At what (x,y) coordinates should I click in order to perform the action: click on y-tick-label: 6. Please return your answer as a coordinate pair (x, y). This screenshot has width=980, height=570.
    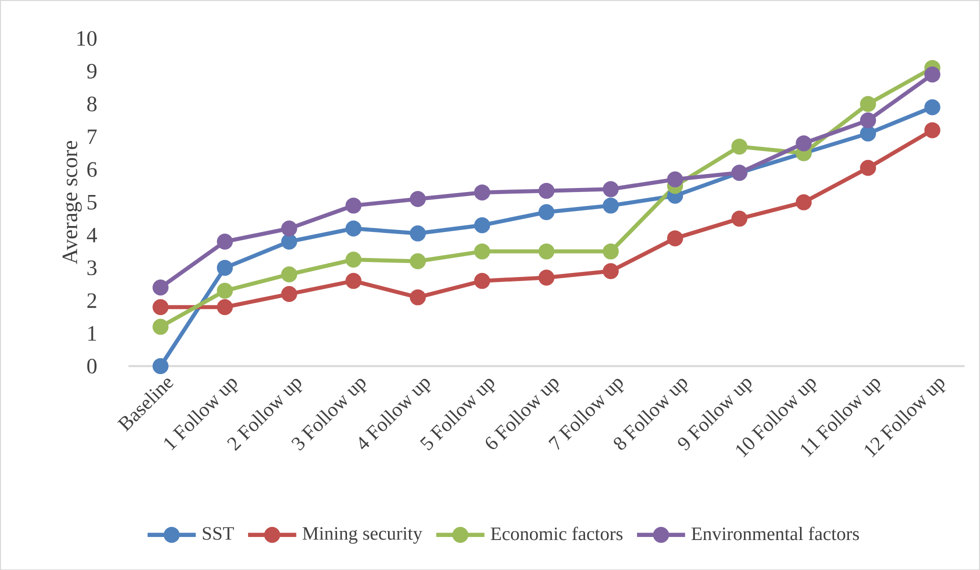
    Looking at the image, I should click on (92, 169).